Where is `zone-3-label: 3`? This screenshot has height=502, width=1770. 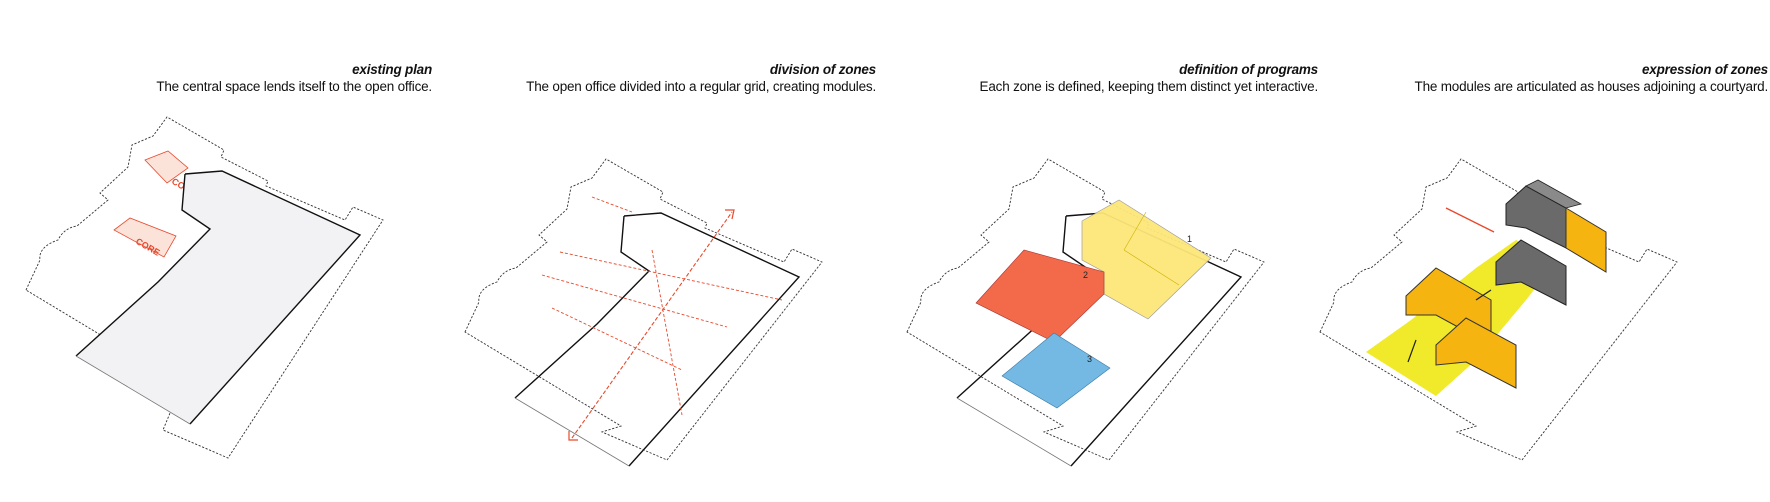
zone-3-label: 3 is located at coordinates (1089, 359).